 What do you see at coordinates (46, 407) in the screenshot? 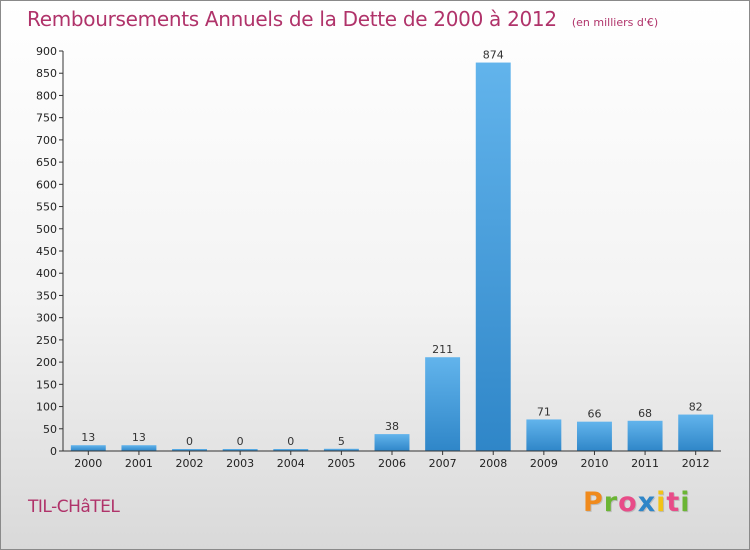
I see `y-tick-label: 100` at bounding box center [46, 407].